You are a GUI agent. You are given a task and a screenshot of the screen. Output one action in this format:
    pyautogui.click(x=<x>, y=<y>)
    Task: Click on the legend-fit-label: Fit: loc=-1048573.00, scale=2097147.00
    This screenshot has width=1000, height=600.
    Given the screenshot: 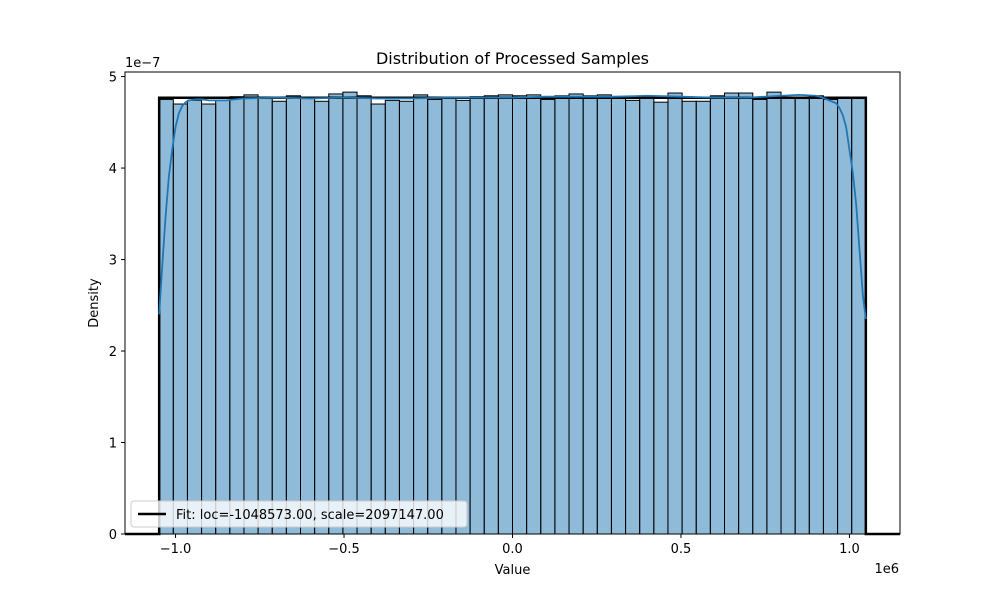 What is the action you would take?
    pyautogui.click(x=310, y=515)
    